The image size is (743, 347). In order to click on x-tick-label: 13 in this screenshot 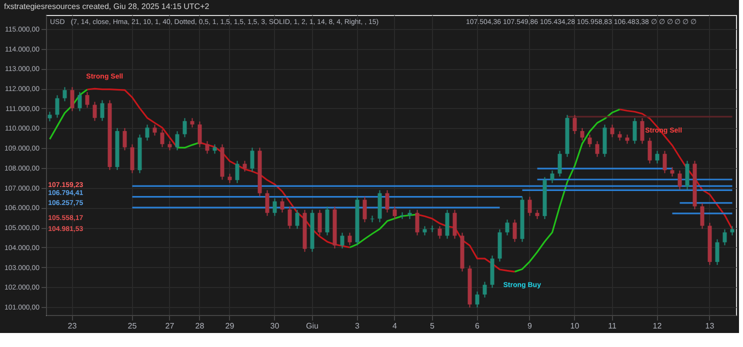, I will do `click(710, 326)`.